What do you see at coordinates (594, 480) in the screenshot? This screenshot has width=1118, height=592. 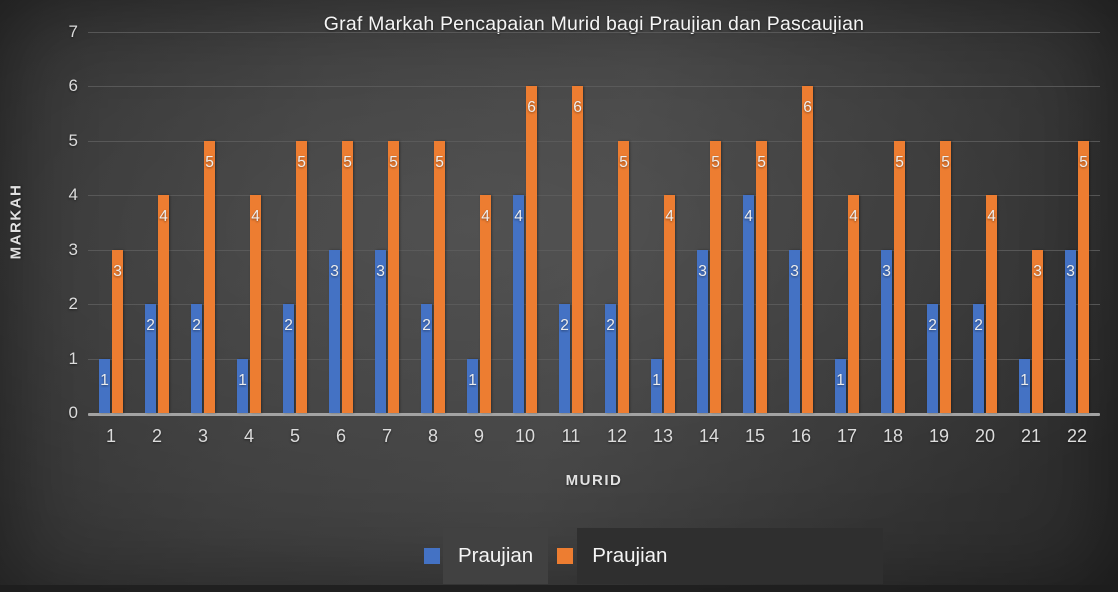 I see `x-axis-title: MURID` at bounding box center [594, 480].